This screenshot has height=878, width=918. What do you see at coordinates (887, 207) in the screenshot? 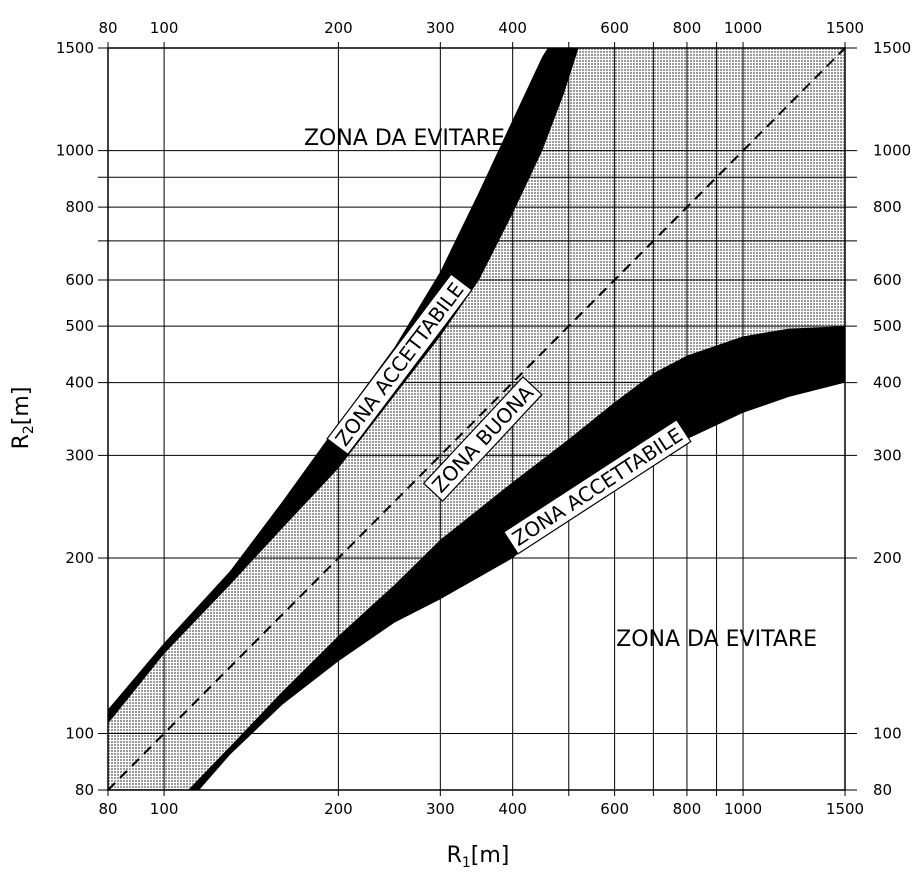
I see `y-tick-right-800: 800` at bounding box center [887, 207].